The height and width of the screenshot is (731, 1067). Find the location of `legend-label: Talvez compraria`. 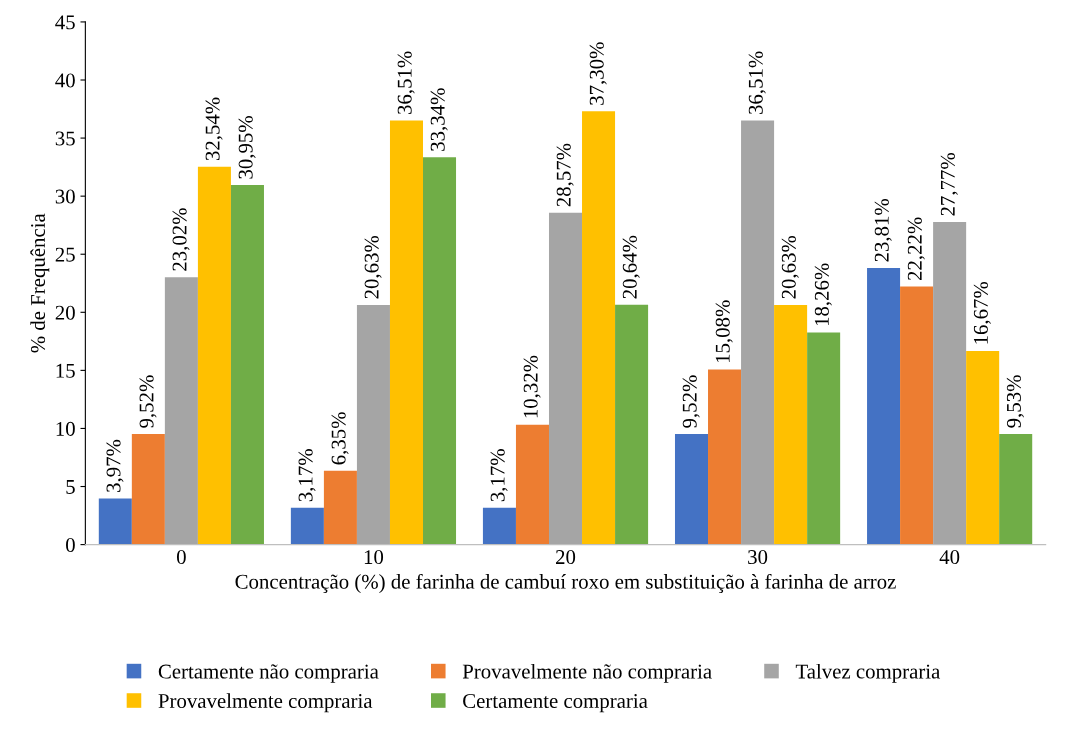

legend-label: Talvez compraria is located at coordinates (868, 673).